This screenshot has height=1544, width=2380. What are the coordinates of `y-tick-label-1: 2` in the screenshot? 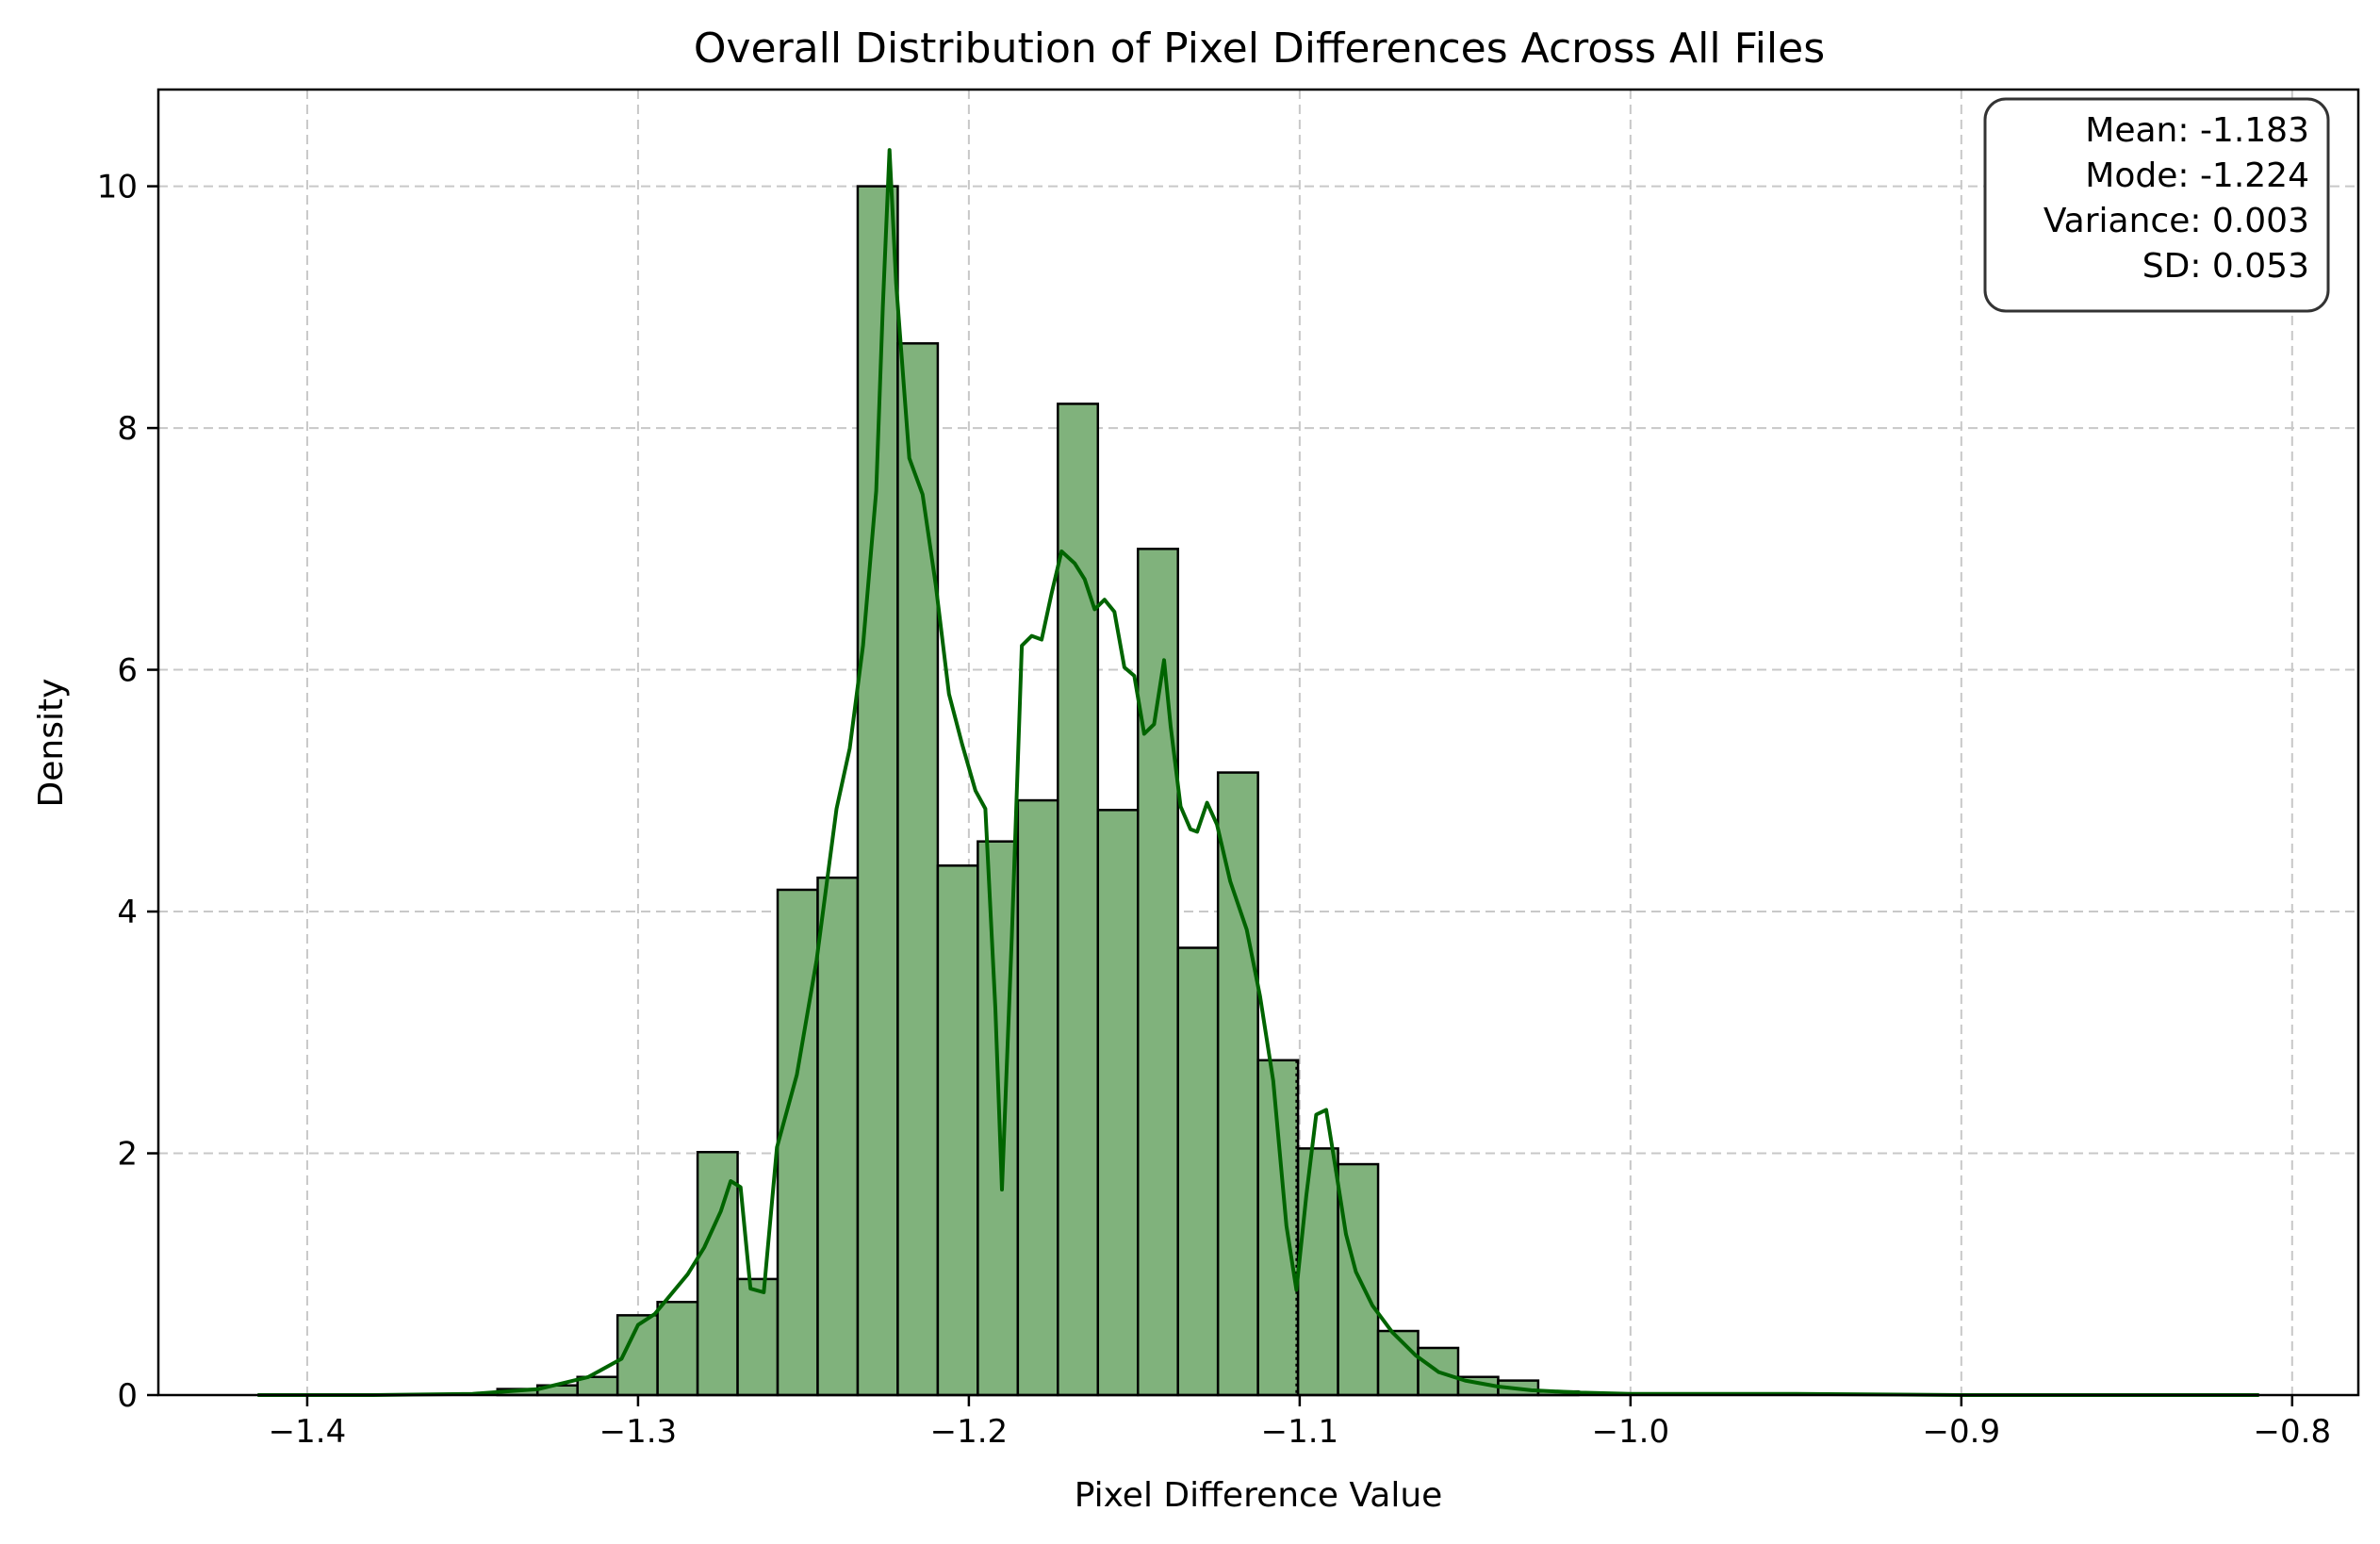 It's located at (127, 1155).